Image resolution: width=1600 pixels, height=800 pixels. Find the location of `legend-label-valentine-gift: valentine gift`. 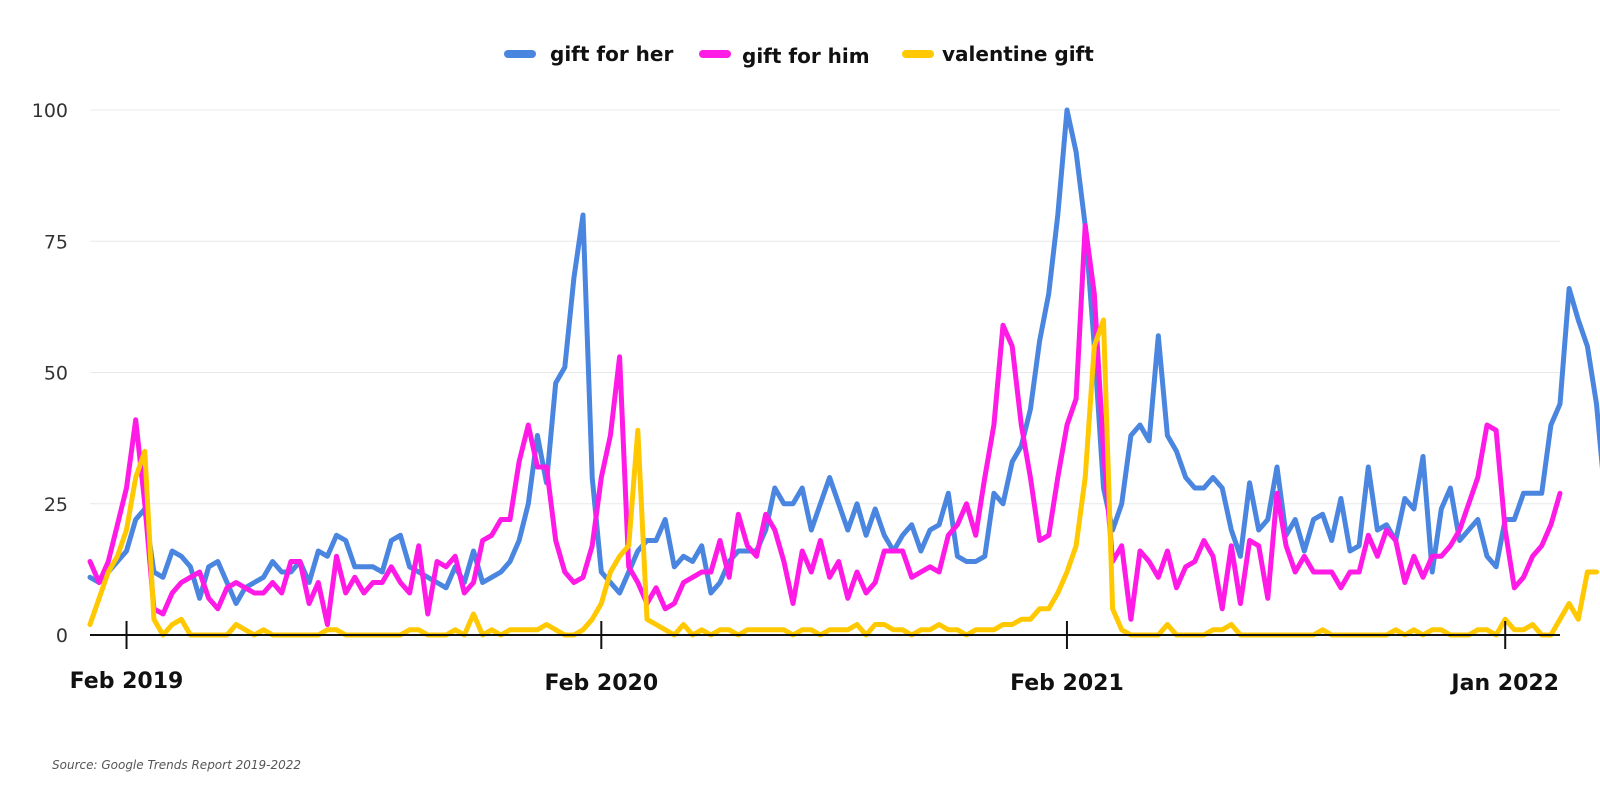

legend-label-valentine-gift: valentine gift is located at coordinates (1018, 54).